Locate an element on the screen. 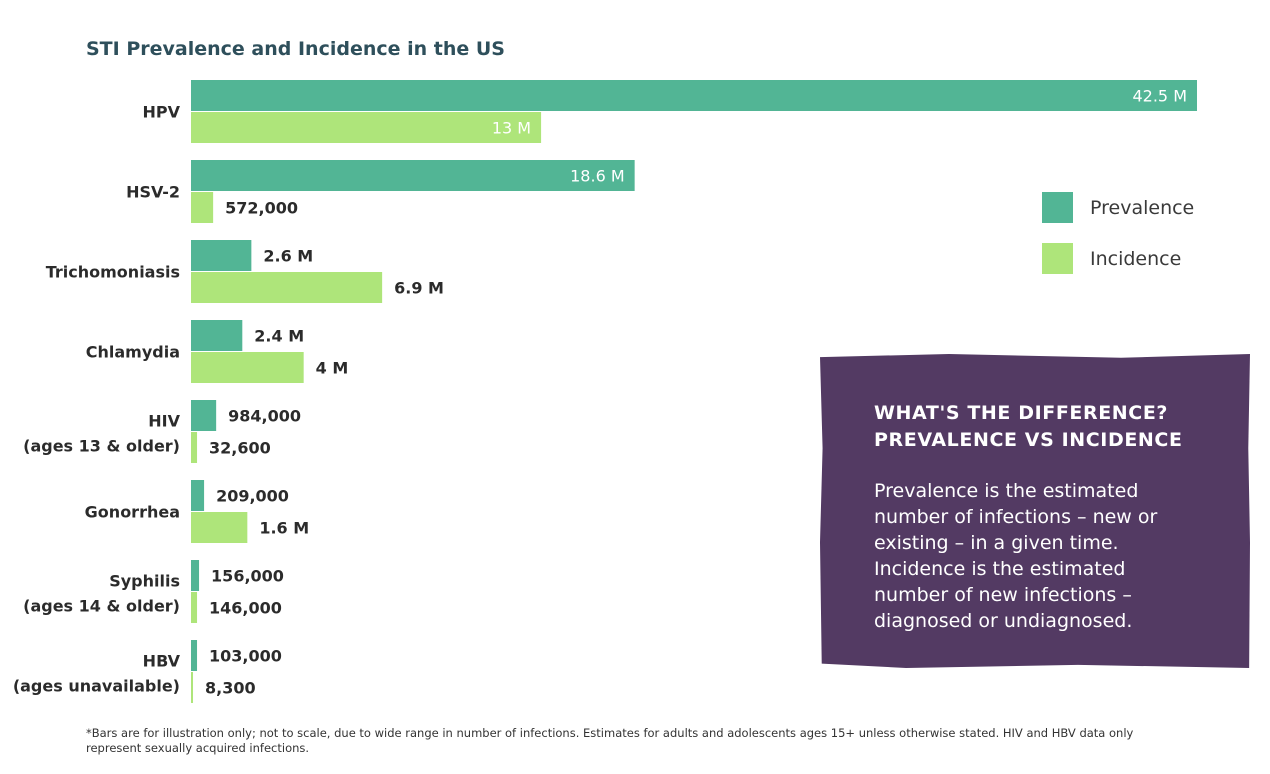  value-label: 1.6 M is located at coordinates (284, 528).